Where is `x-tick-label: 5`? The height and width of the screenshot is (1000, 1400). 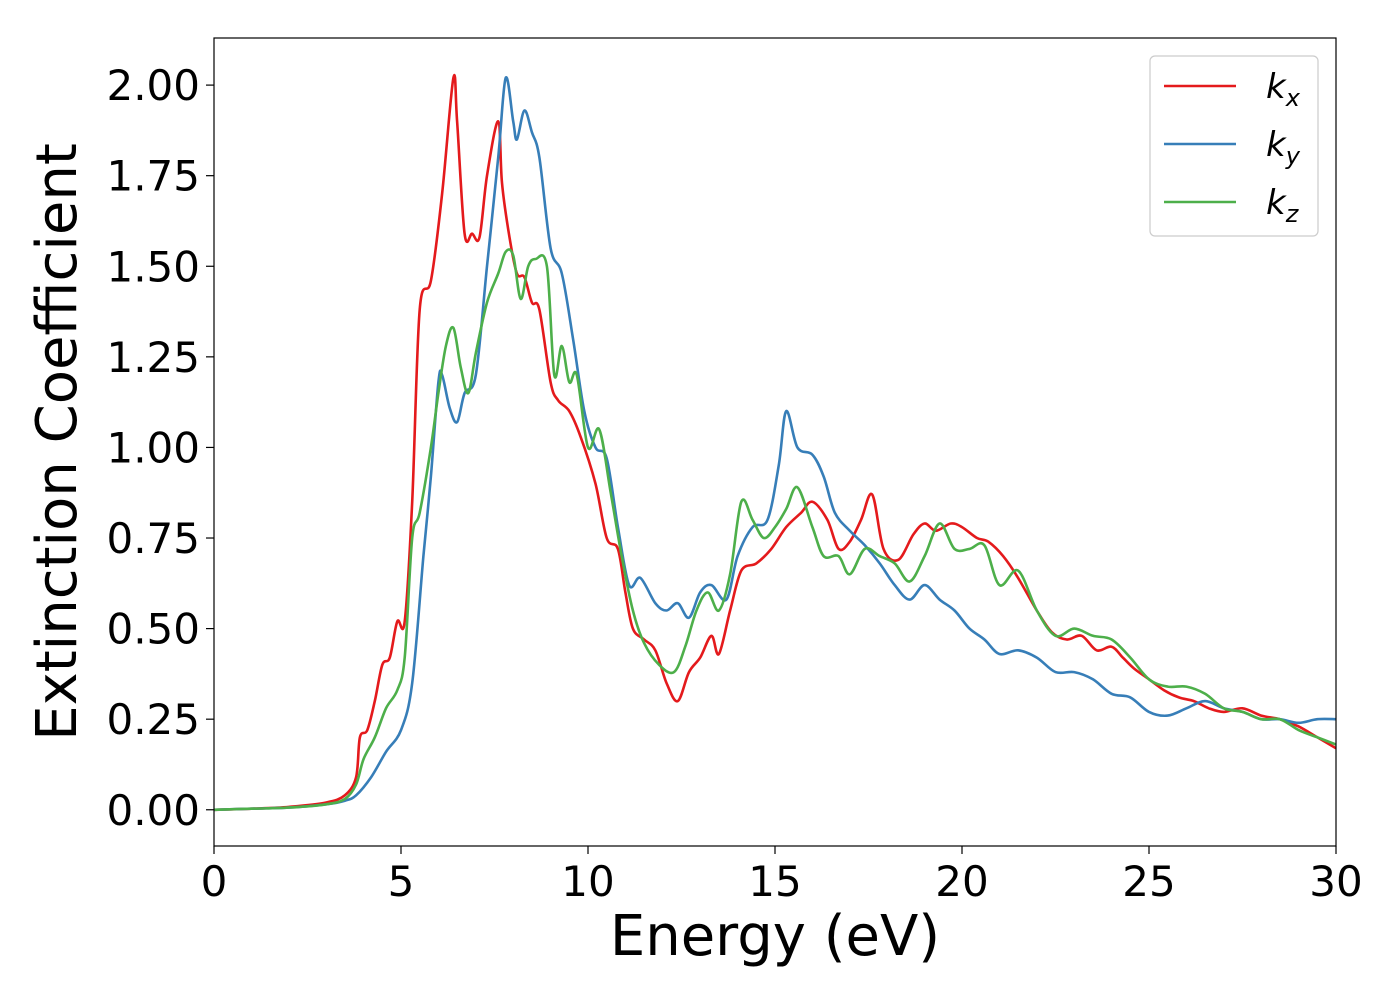
x-tick-label: 5 is located at coordinates (401, 881).